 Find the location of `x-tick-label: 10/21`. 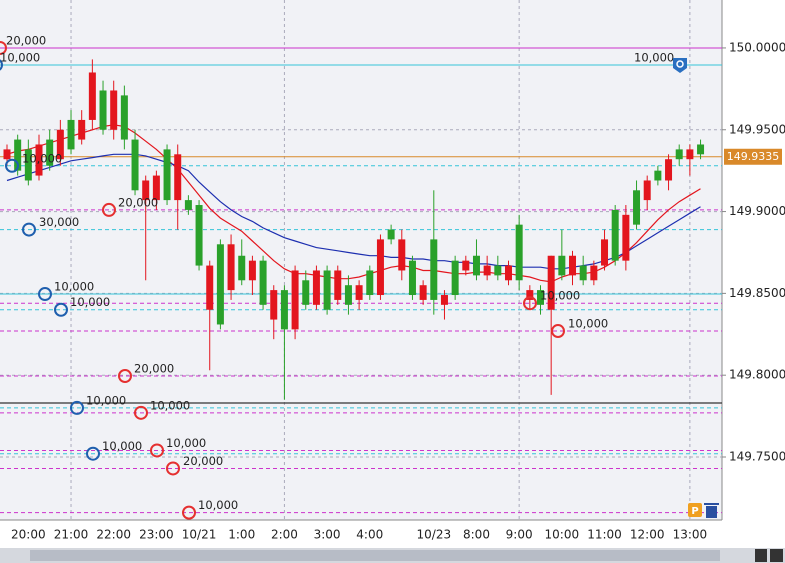

x-tick-label: 10/21 is located at coordinates (199, 535).